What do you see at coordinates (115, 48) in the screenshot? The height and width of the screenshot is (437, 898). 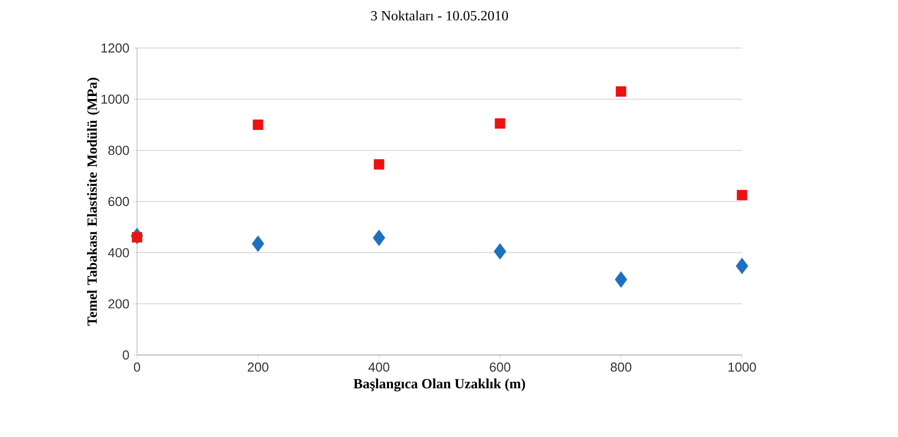 I see `y-tick-label: 1200` at bounding box center [115, 48].